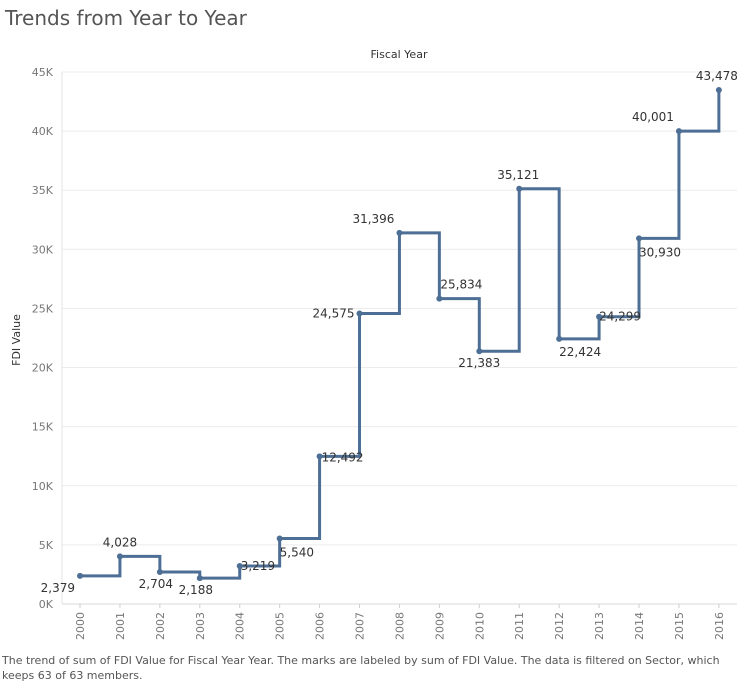 This screenshot has height=686, width=739. Describe the element at coordinates (43, 131) in the screenshot. I see `y-tick-label: 40K` at that location.